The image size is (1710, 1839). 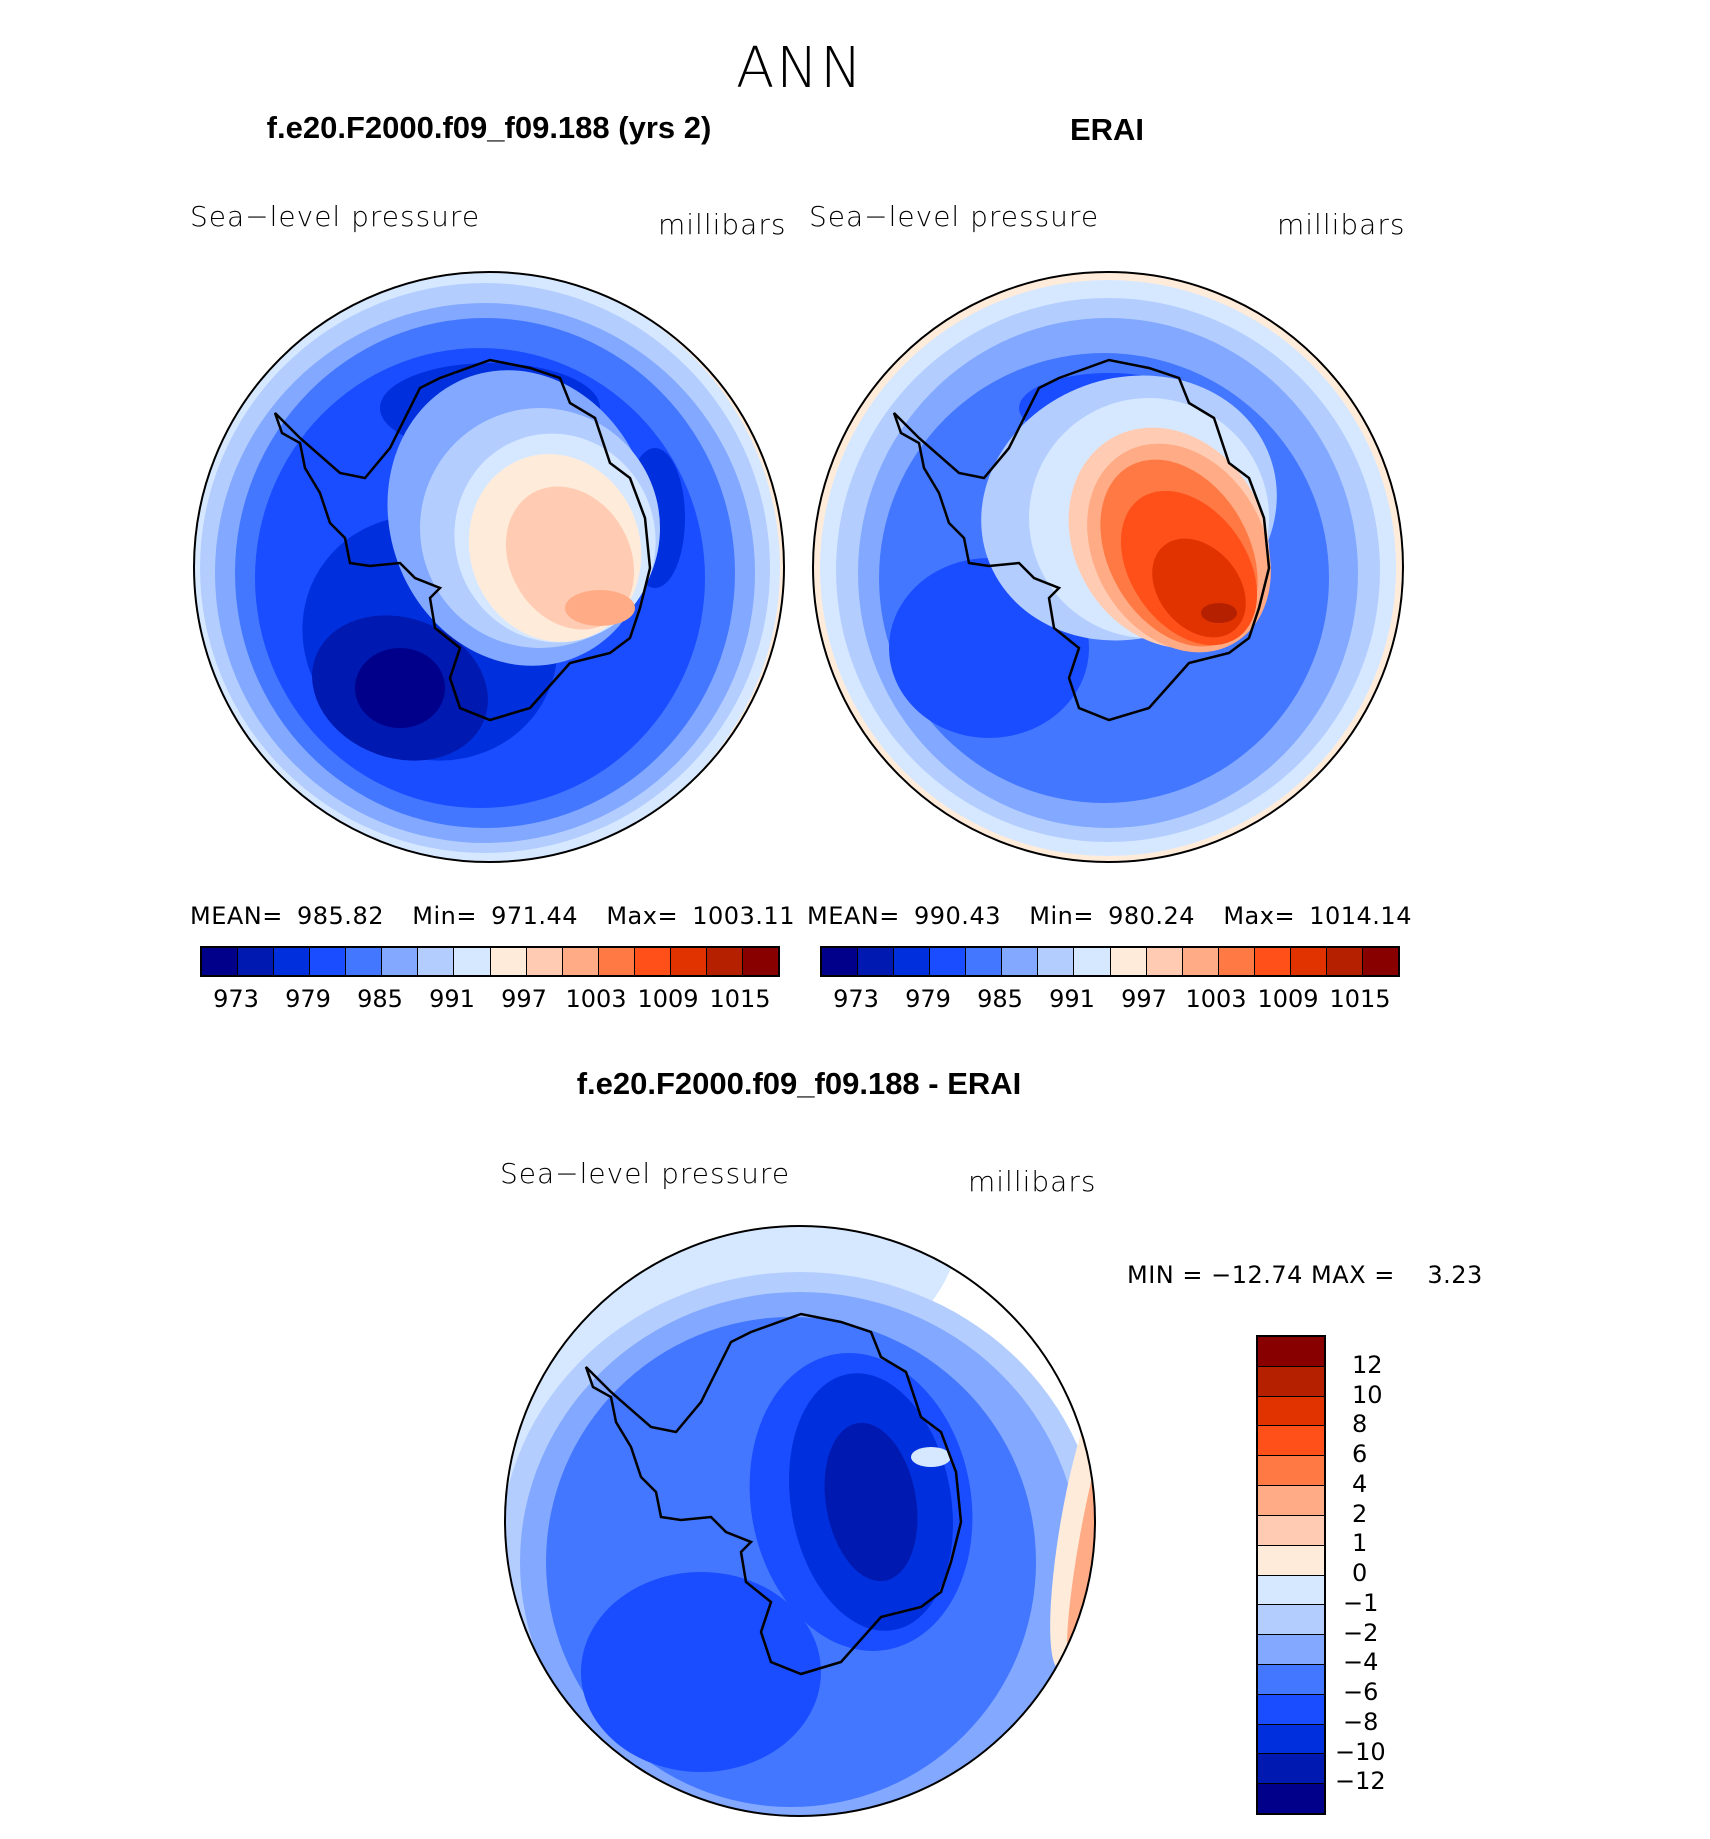 I want to click on colorbar-tick-label: 4, so click(x=1360, y=1483).